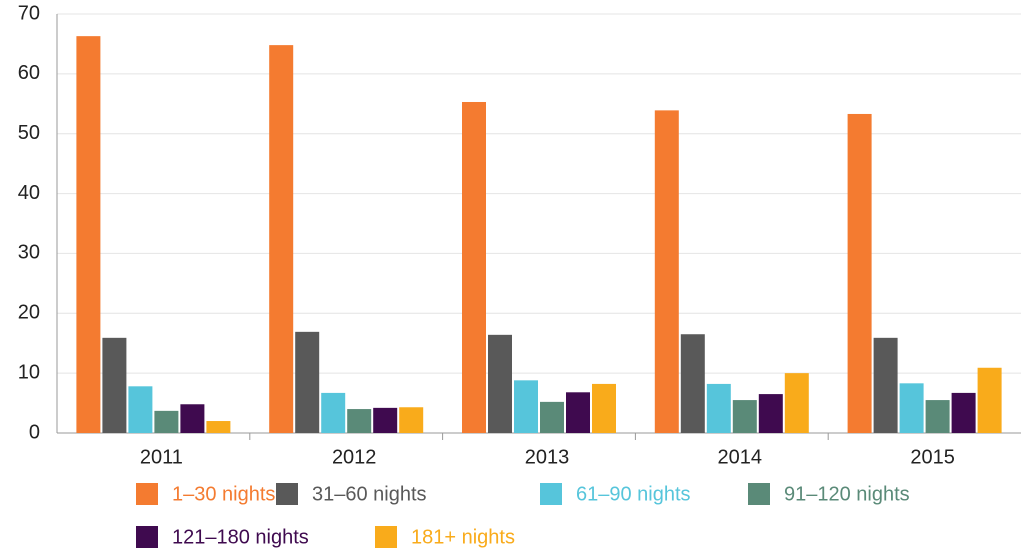 The width and height of the screenshot is (1022, 553). What do you see at coordinates (29, 133) in the screenshot?
I see `y-tick-label: 50` at bounding box center [29, 133].